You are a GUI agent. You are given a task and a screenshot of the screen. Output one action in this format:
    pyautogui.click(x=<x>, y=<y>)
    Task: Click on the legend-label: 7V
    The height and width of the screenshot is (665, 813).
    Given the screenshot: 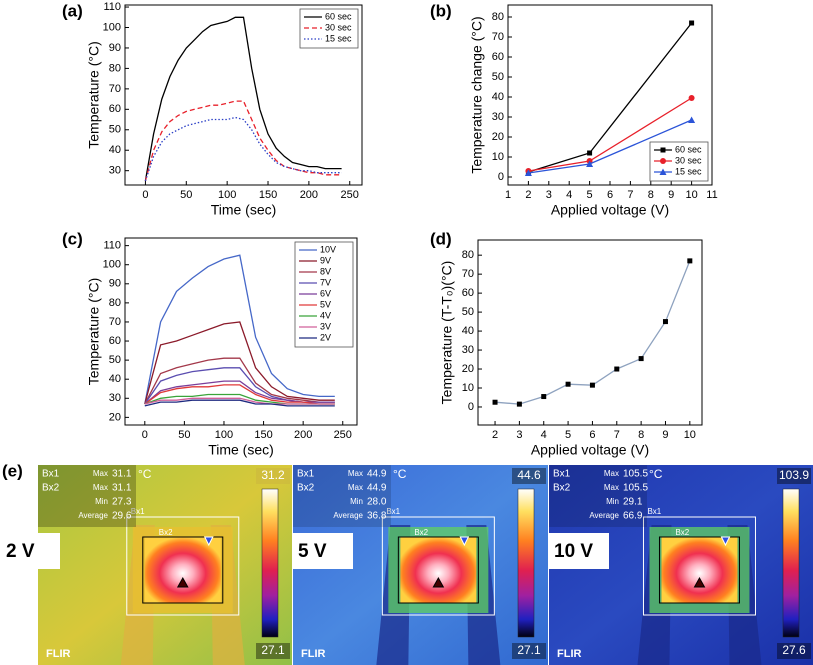 What is the action you would take?
    pyautogui.click(x=325, y=282)
    